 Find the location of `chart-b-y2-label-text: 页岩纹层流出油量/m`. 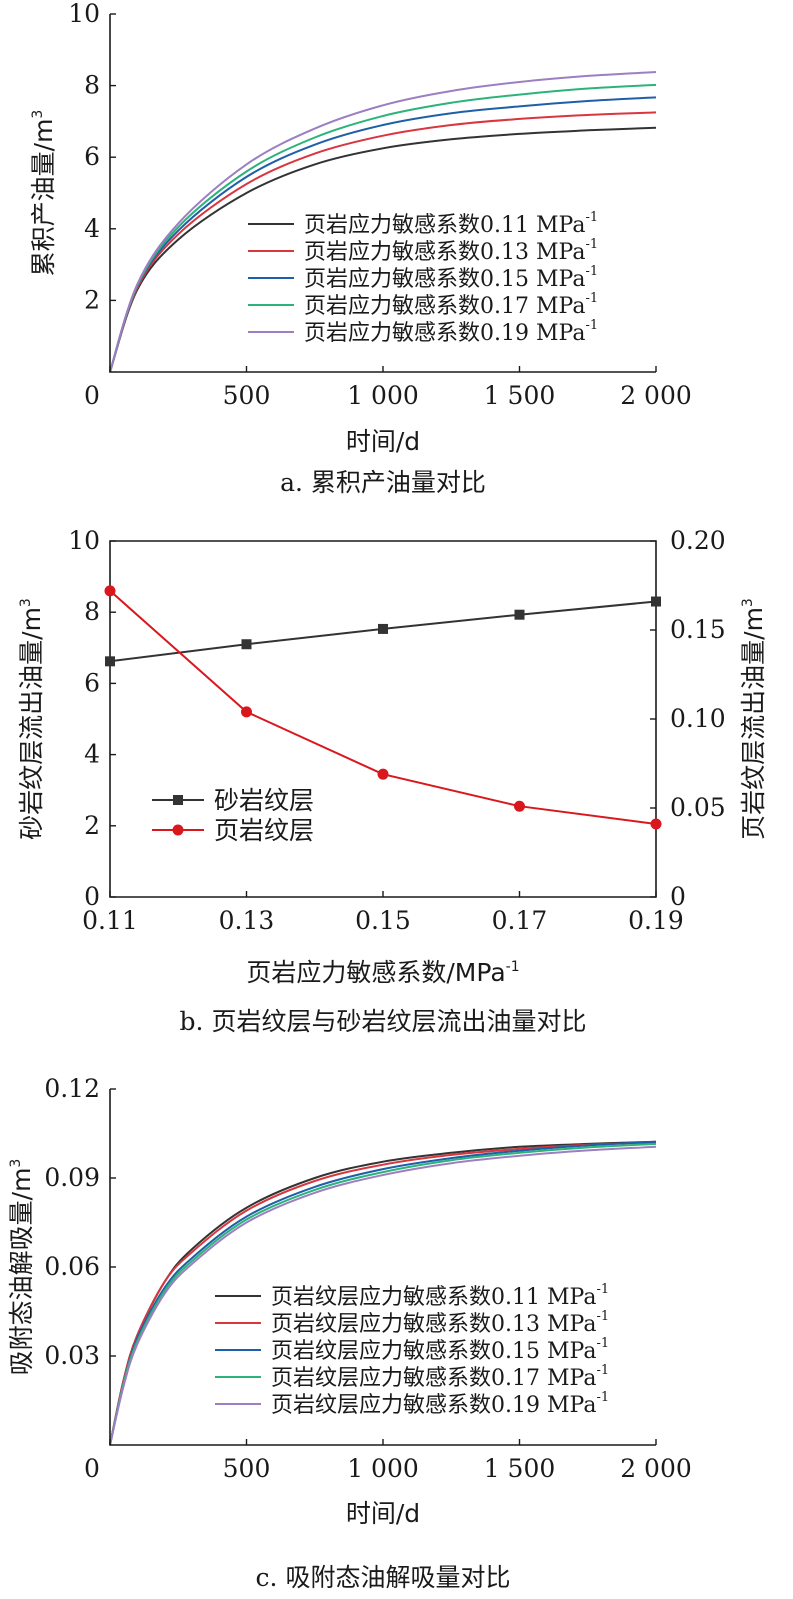

chart-b-y2-label-text: 页岩纹层流出油量/m is located at coordinates (753, 723).